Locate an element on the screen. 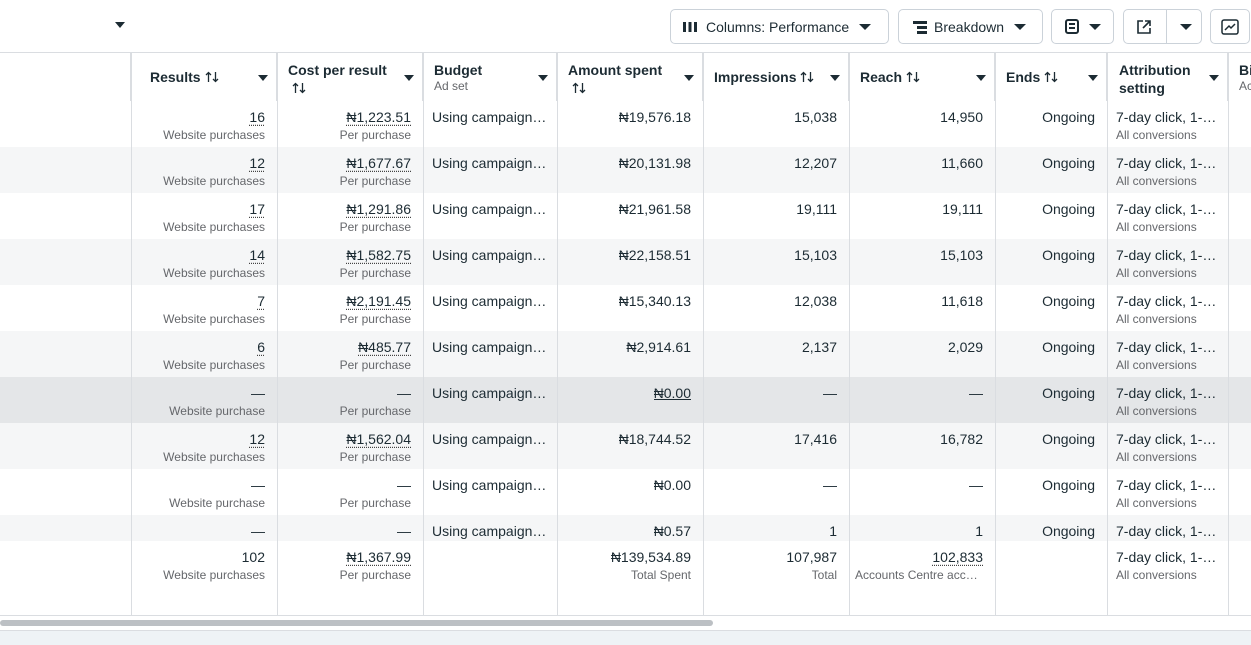  header-text: Results is located at coordinates (175, 77).